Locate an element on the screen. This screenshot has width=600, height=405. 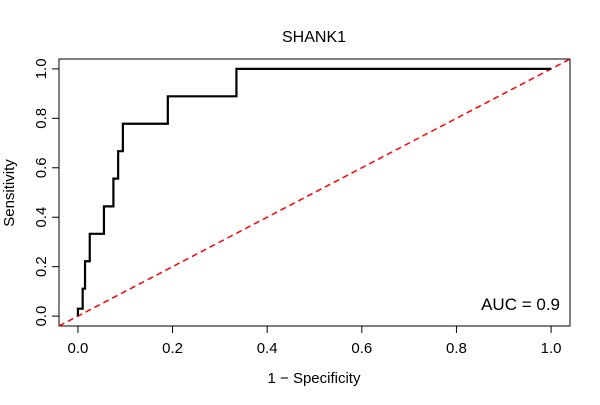
chart-title: SHANK1 is located at coordinates (314, 37).